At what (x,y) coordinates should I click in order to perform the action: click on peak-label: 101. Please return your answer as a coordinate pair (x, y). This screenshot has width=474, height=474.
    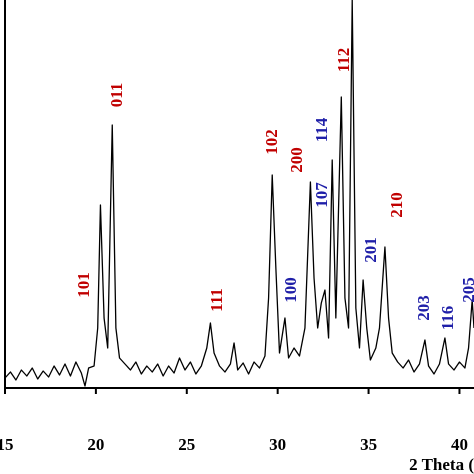
    Looking at the image, I should click on (83, 285).